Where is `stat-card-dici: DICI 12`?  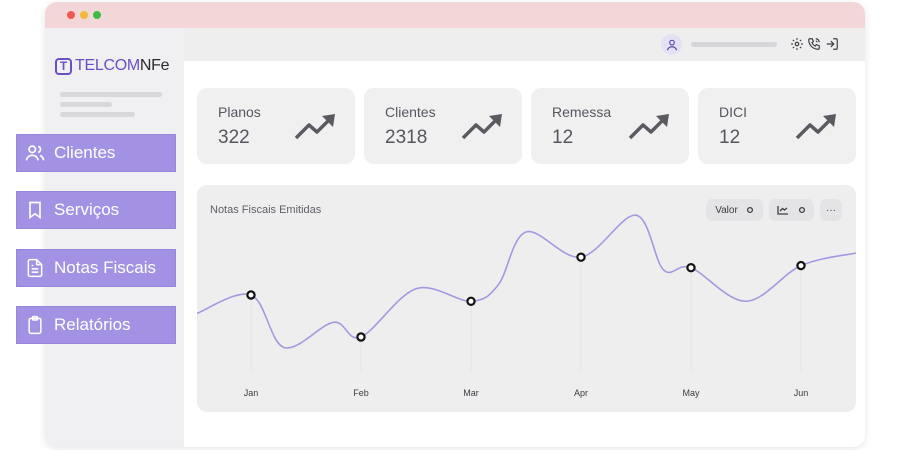
stat-card-dici: DICI 12 is located at coordinates (777, 126).